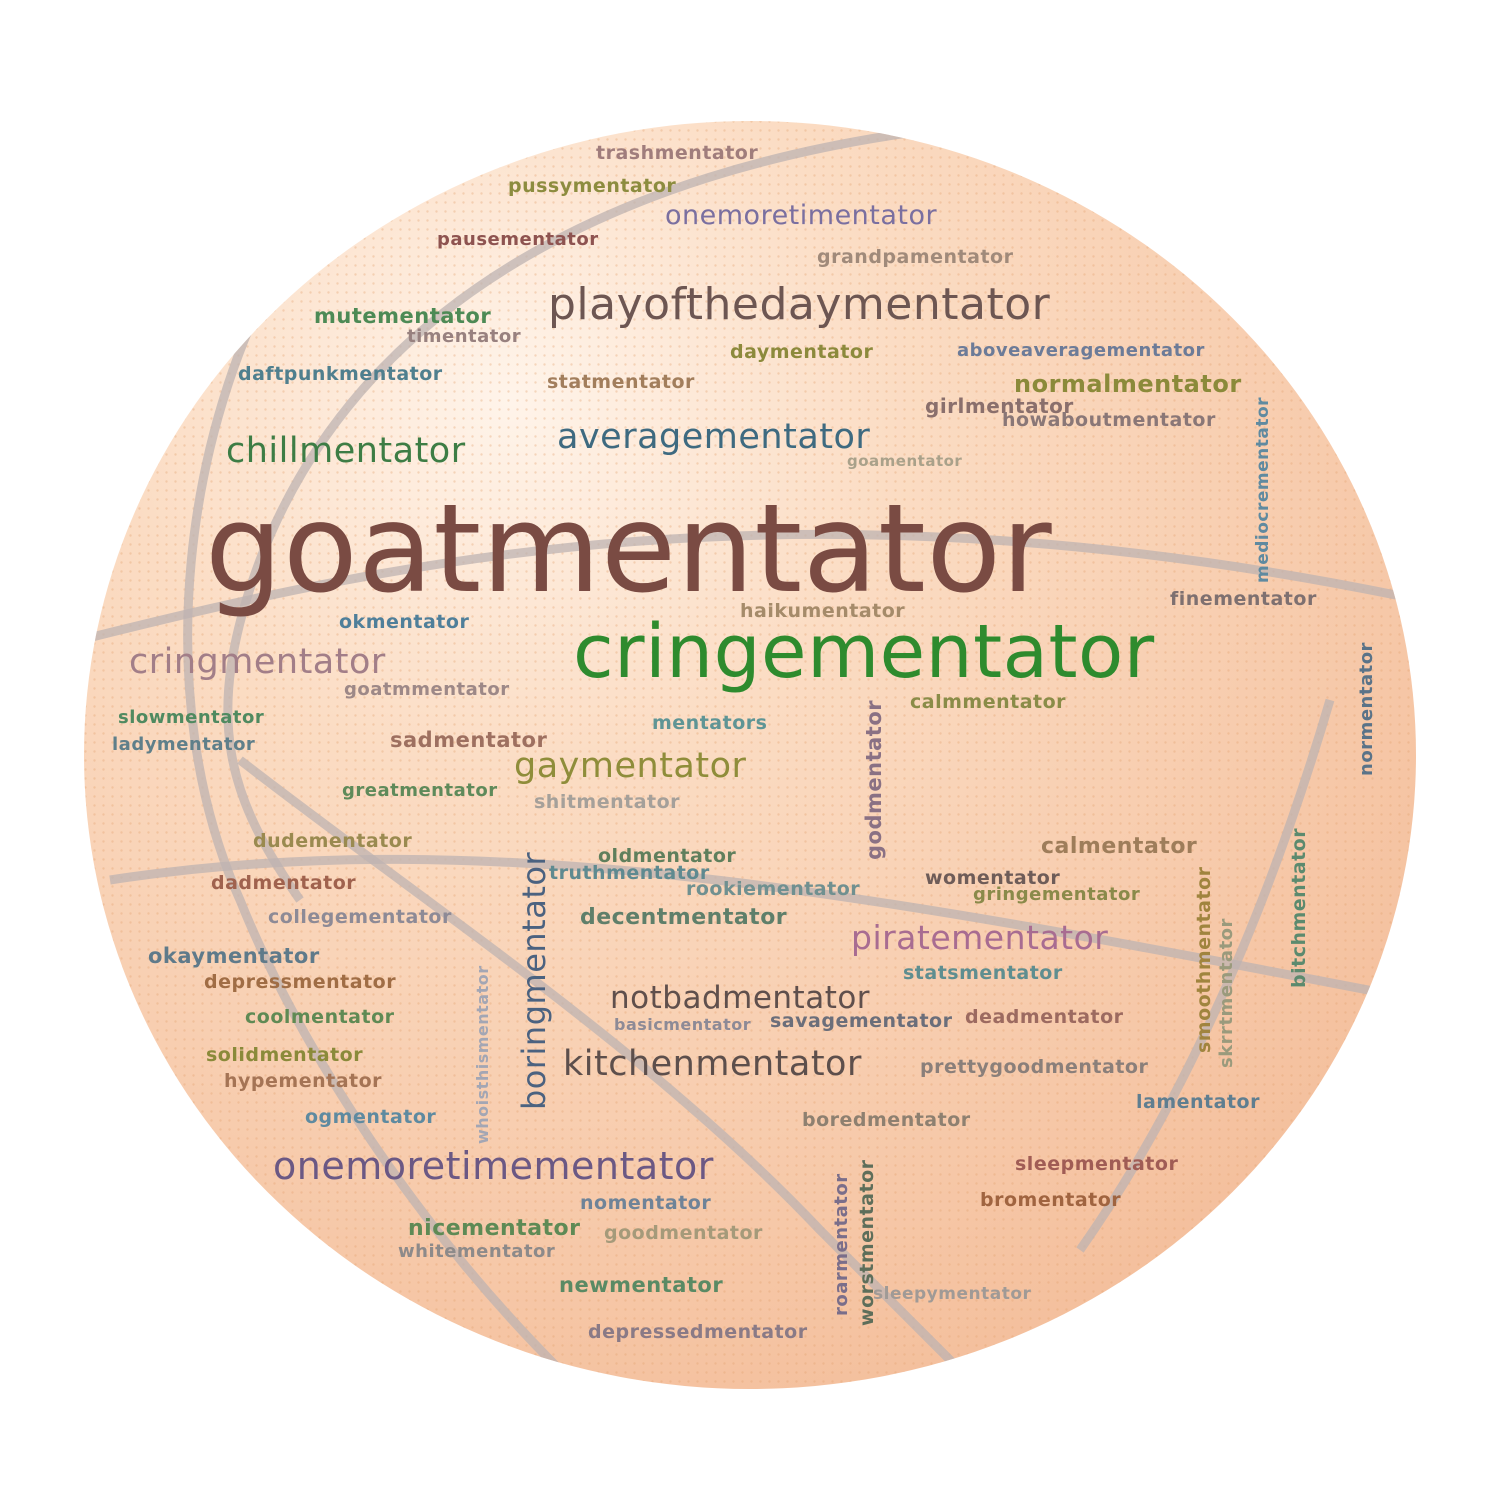 The height and width of the screenshot is (1500, 1500). Describe the element at coordinates (518, 239) in the screenshot. I see `word-pausementator: pausementator` at that location.